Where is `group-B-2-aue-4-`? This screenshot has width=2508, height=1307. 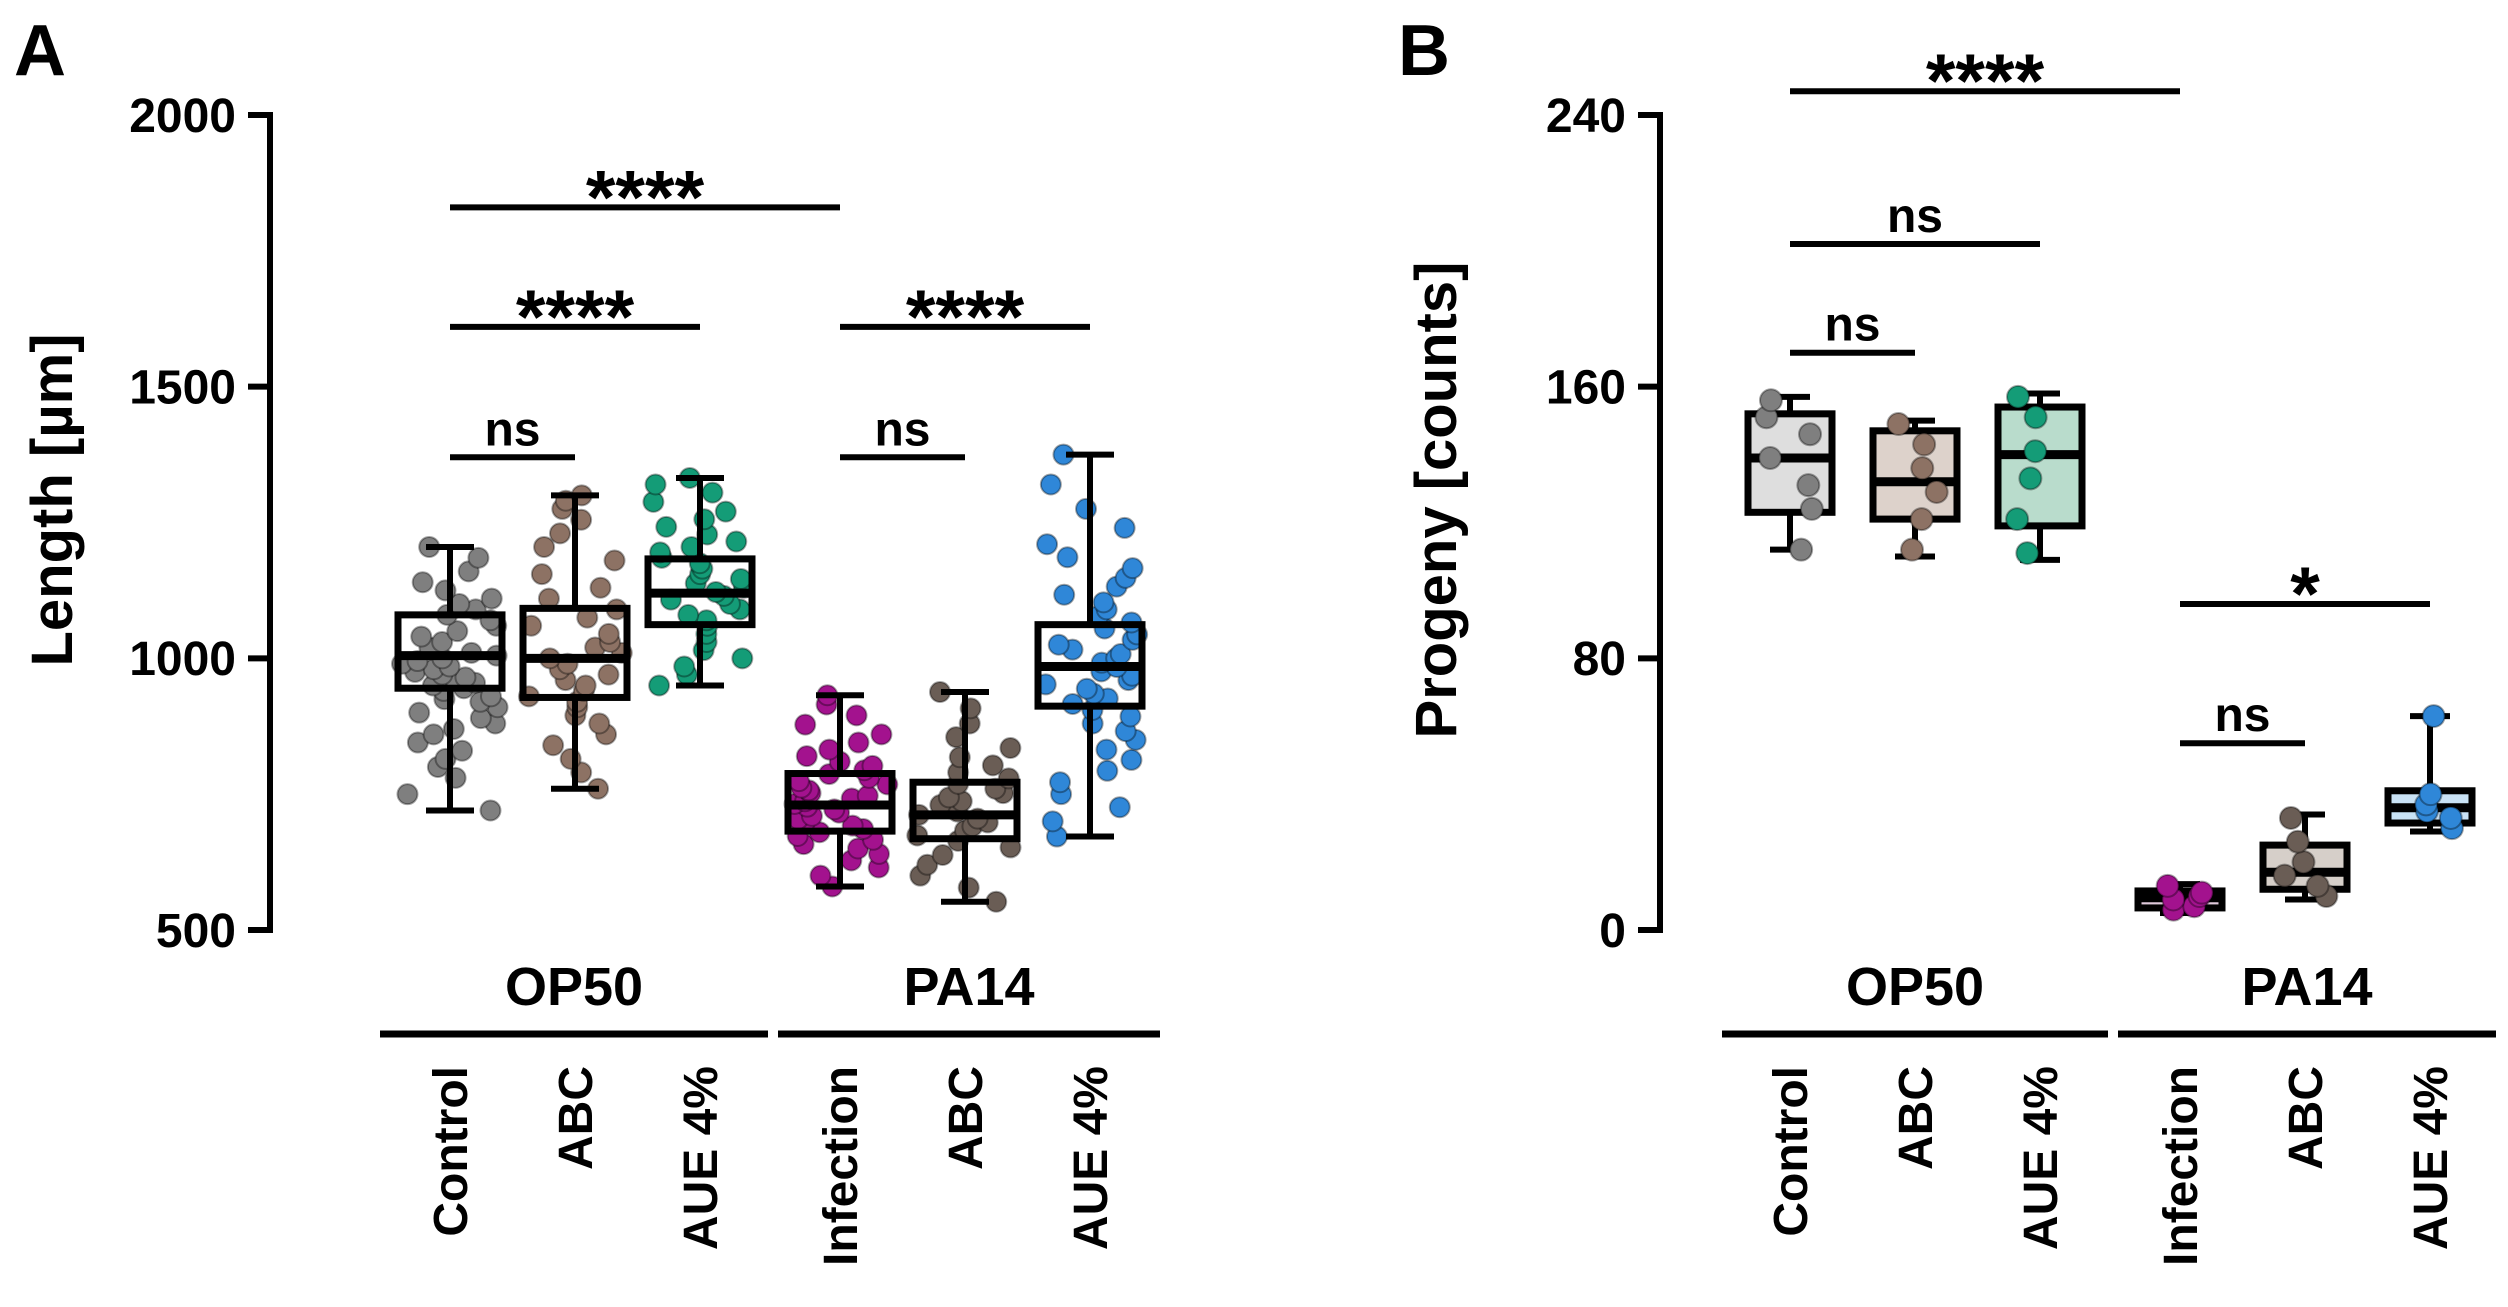 group-B-2-aue-4- is located at coordinates (2040, 475).